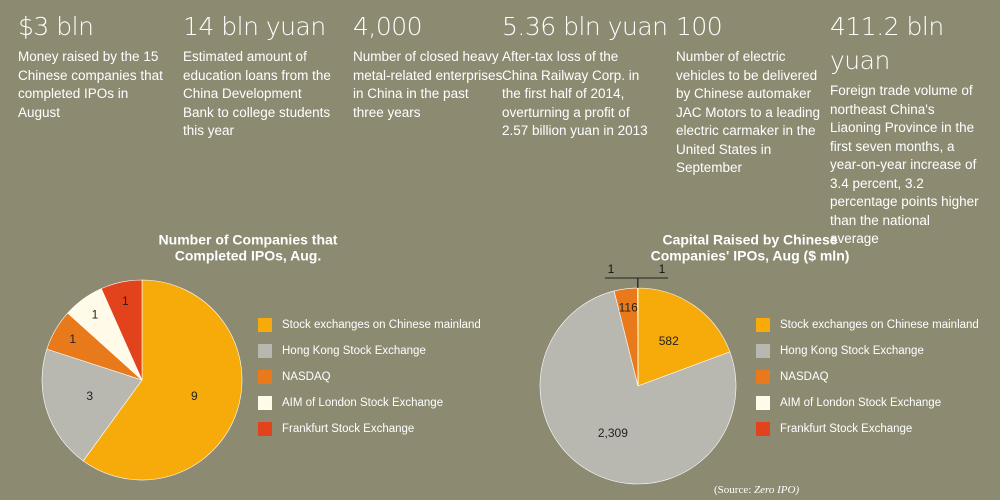 The height and width of the screenshot is (500, 1000). Describe the element at coordinates (887, 43) in the screenshot. I see `stat-figure: 411.2 bln yuan` at that location.